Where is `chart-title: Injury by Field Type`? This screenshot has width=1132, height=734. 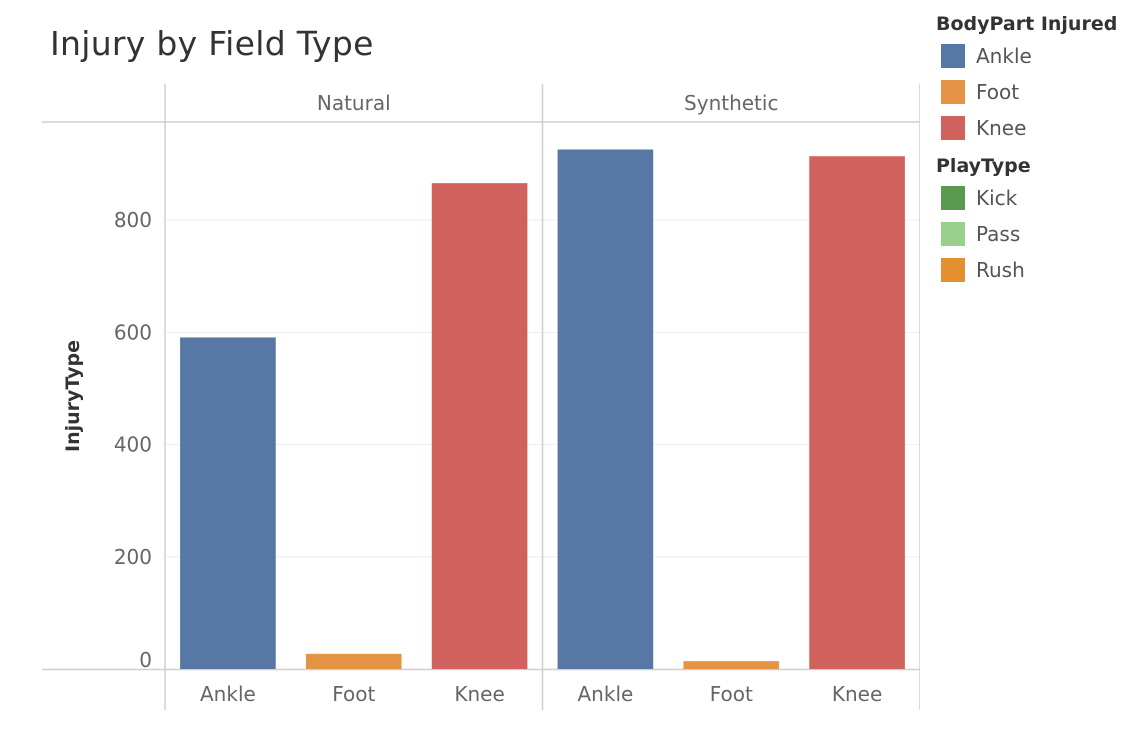
chart-title: Injury by Field Type is located at coordinates (212, 43).